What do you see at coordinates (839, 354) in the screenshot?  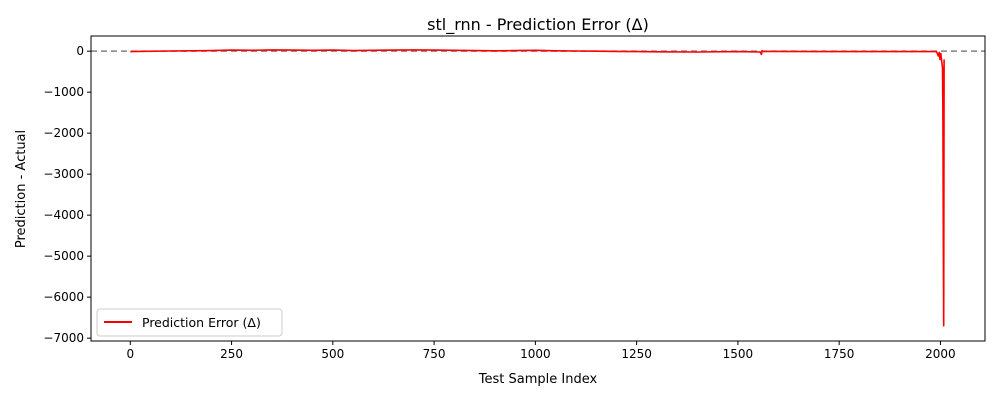 I see `x-tick-label: 1750` at bounding box center [839, 354].